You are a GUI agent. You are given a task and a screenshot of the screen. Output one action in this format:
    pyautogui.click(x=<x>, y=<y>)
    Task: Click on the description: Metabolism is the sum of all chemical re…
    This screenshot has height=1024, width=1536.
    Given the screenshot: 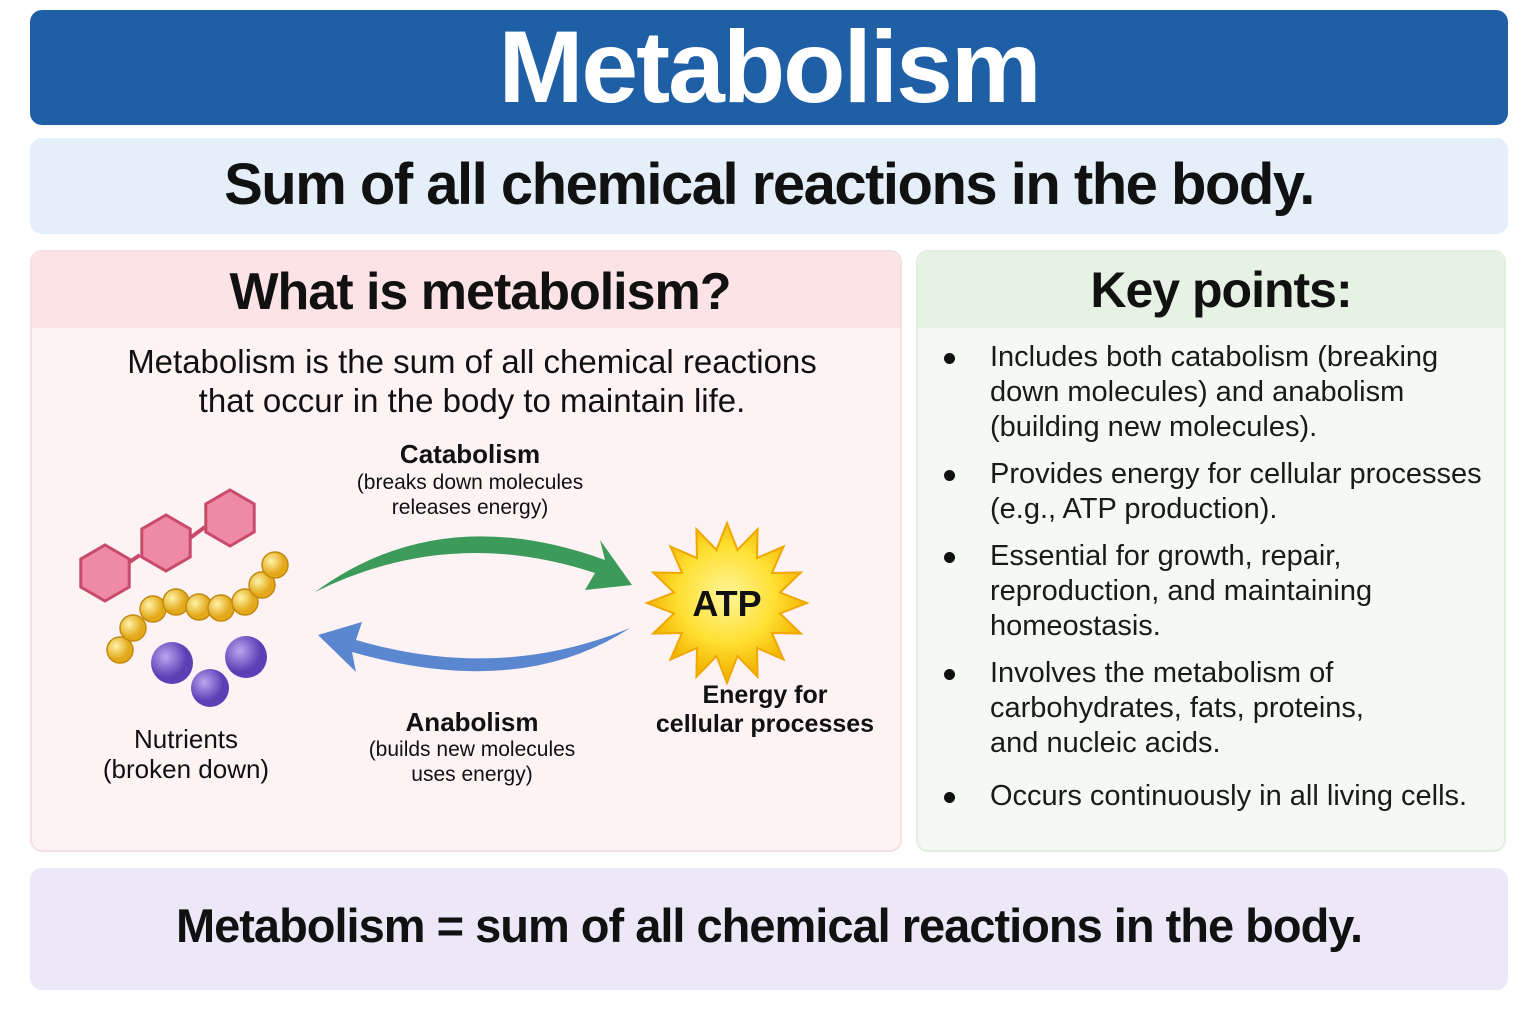 What is the action you would take?
    pyautogui.click(x=472, y=381)
    